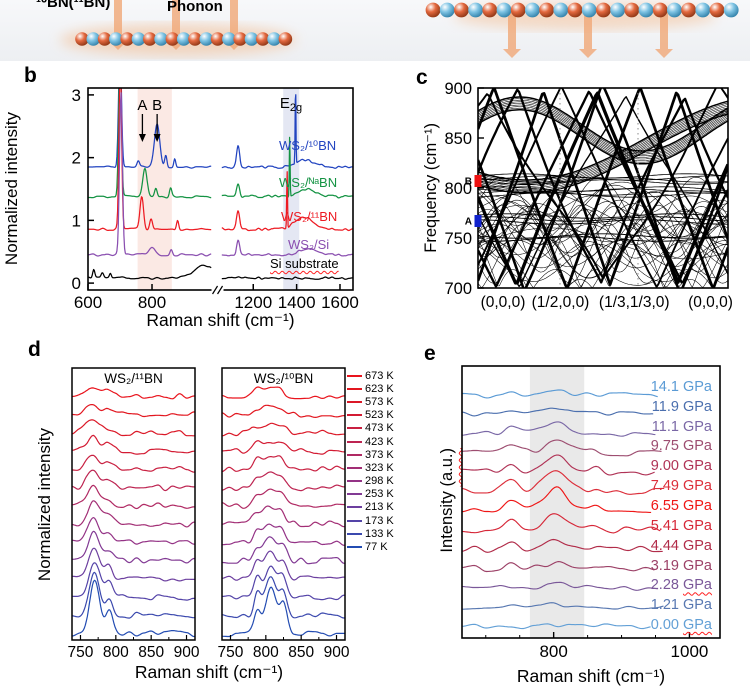 The image size is (750, 700). I want to click on svg-text: 1000, so click(690, 651).